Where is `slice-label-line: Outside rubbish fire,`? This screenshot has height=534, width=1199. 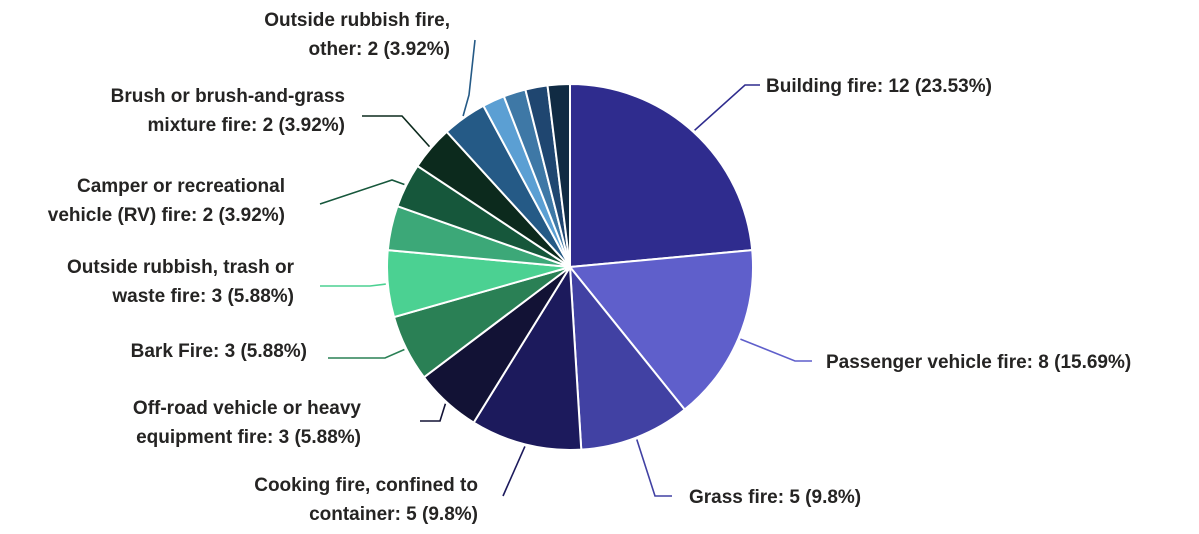
slice-label-line: Outside rubbish fire, is located at coordinates (357, 20).